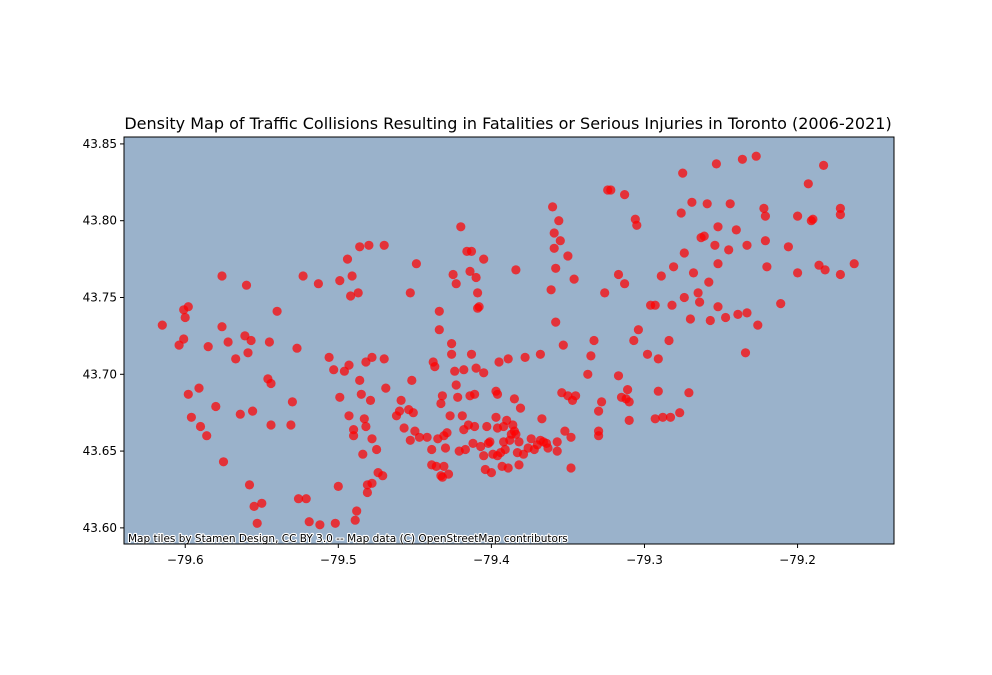 This screenshot has height=675, width=992. I want to click on y-tick-label: 43.80, so click(100, 221).